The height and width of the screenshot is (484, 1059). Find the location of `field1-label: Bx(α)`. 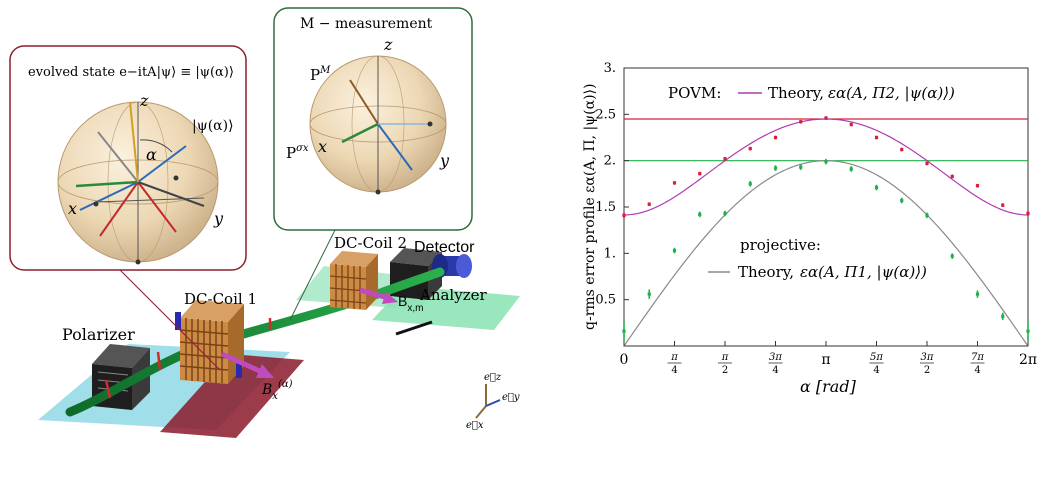

field1-label: Bx(α) is located at coordinates (277, 390).